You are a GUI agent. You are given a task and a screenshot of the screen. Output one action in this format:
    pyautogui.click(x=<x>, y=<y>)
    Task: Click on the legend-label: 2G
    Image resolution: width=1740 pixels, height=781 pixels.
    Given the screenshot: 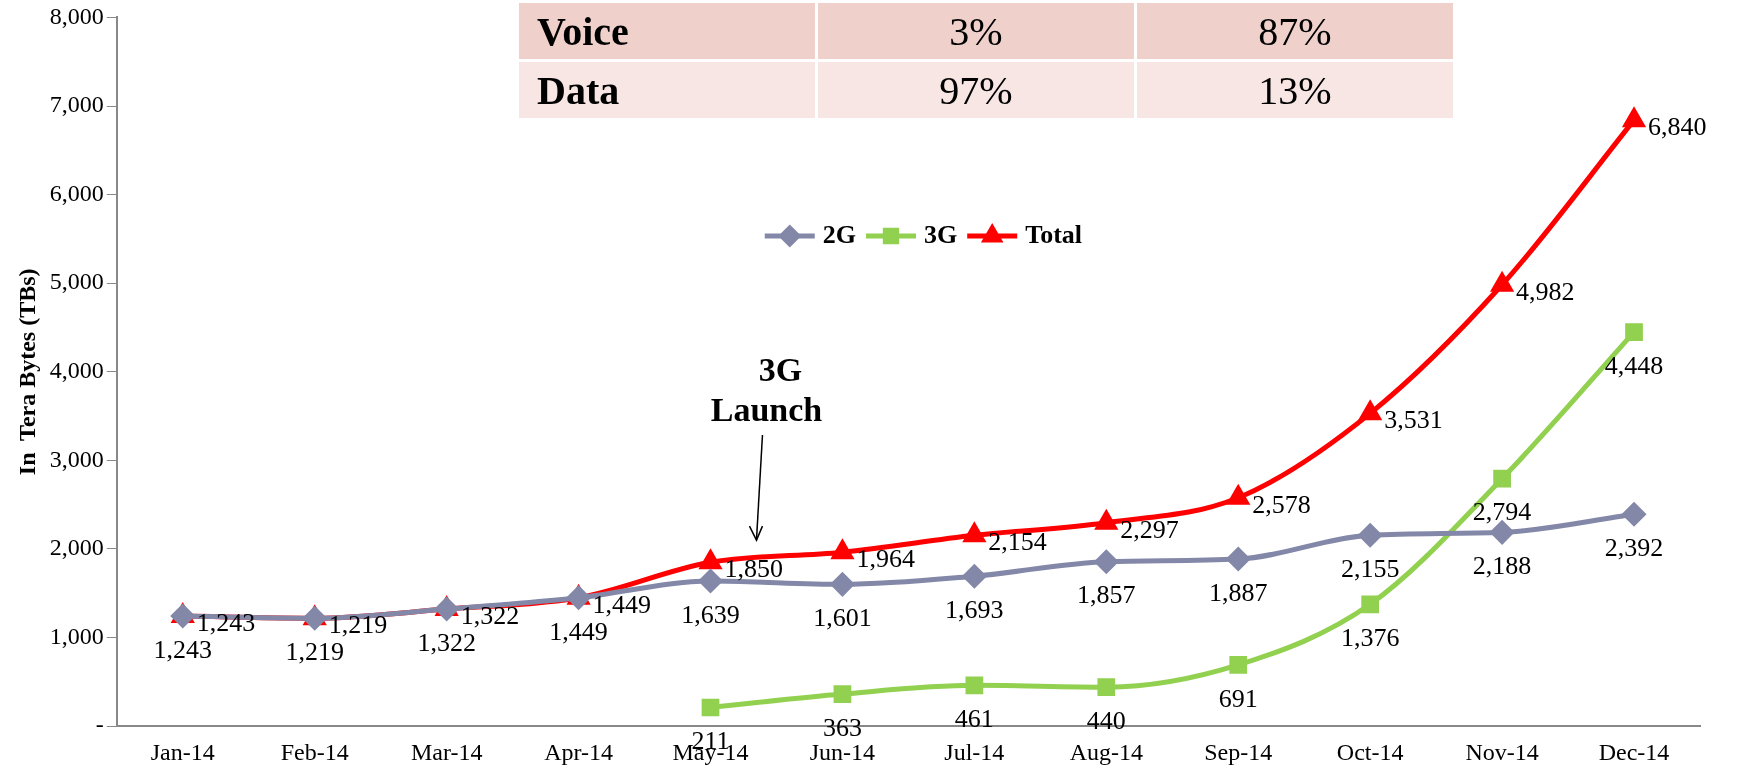 What is the action you would take?
    pyautogui.click(x=839, y=234)
    